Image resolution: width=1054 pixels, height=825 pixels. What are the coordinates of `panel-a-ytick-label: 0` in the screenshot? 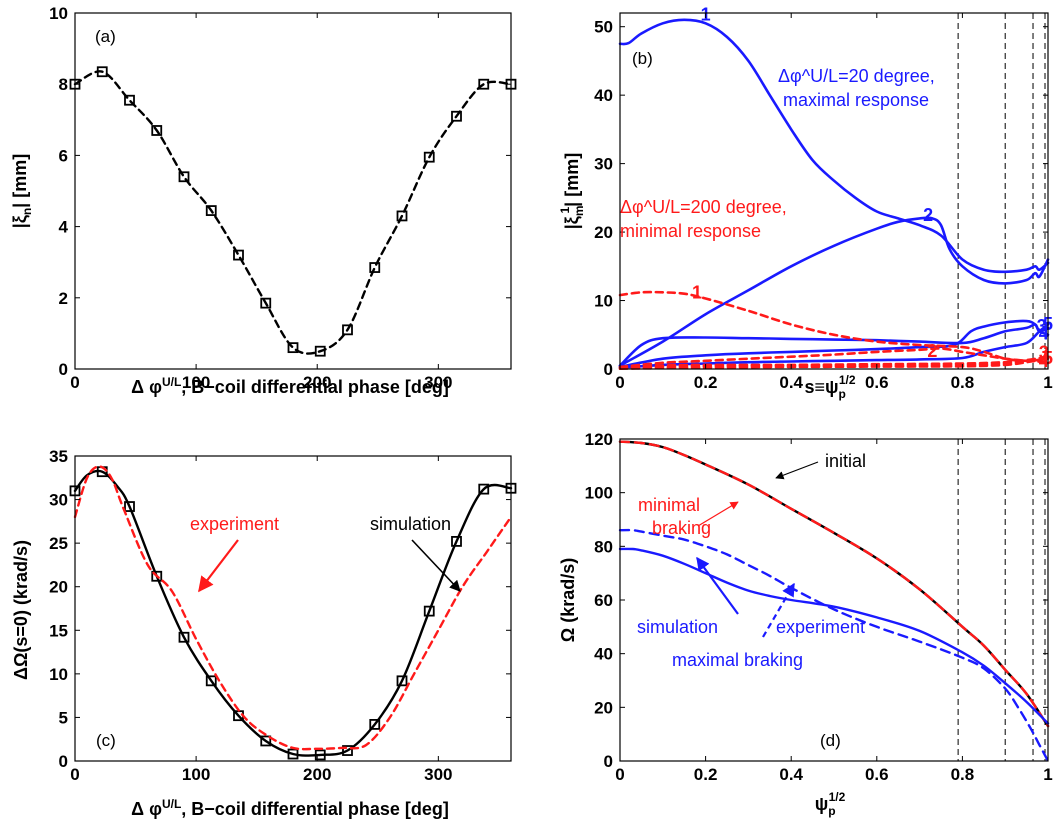 It's located at (63, 369).